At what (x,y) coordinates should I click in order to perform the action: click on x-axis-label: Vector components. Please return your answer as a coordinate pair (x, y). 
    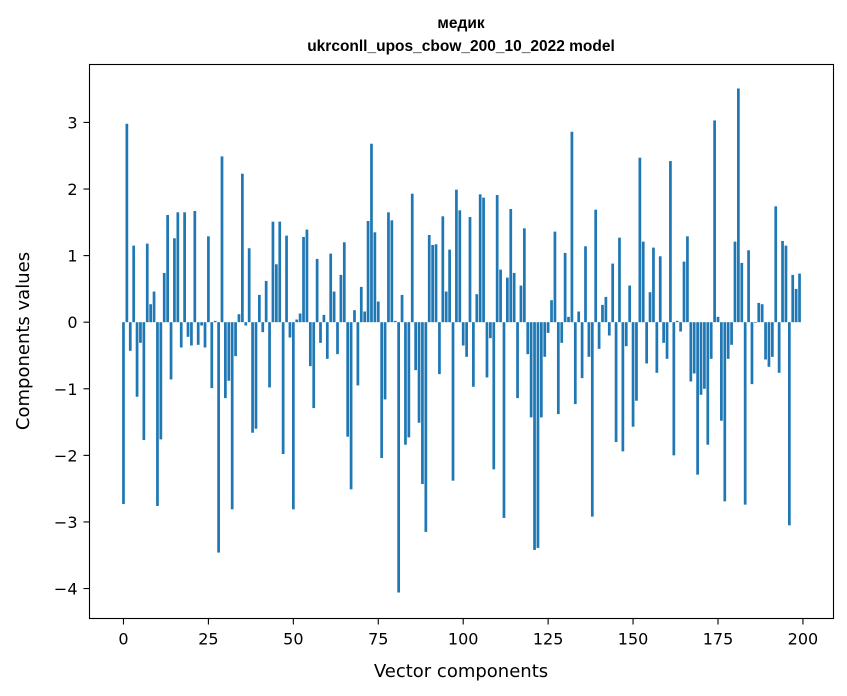
    Looking at the image, I should click on (461, 671).